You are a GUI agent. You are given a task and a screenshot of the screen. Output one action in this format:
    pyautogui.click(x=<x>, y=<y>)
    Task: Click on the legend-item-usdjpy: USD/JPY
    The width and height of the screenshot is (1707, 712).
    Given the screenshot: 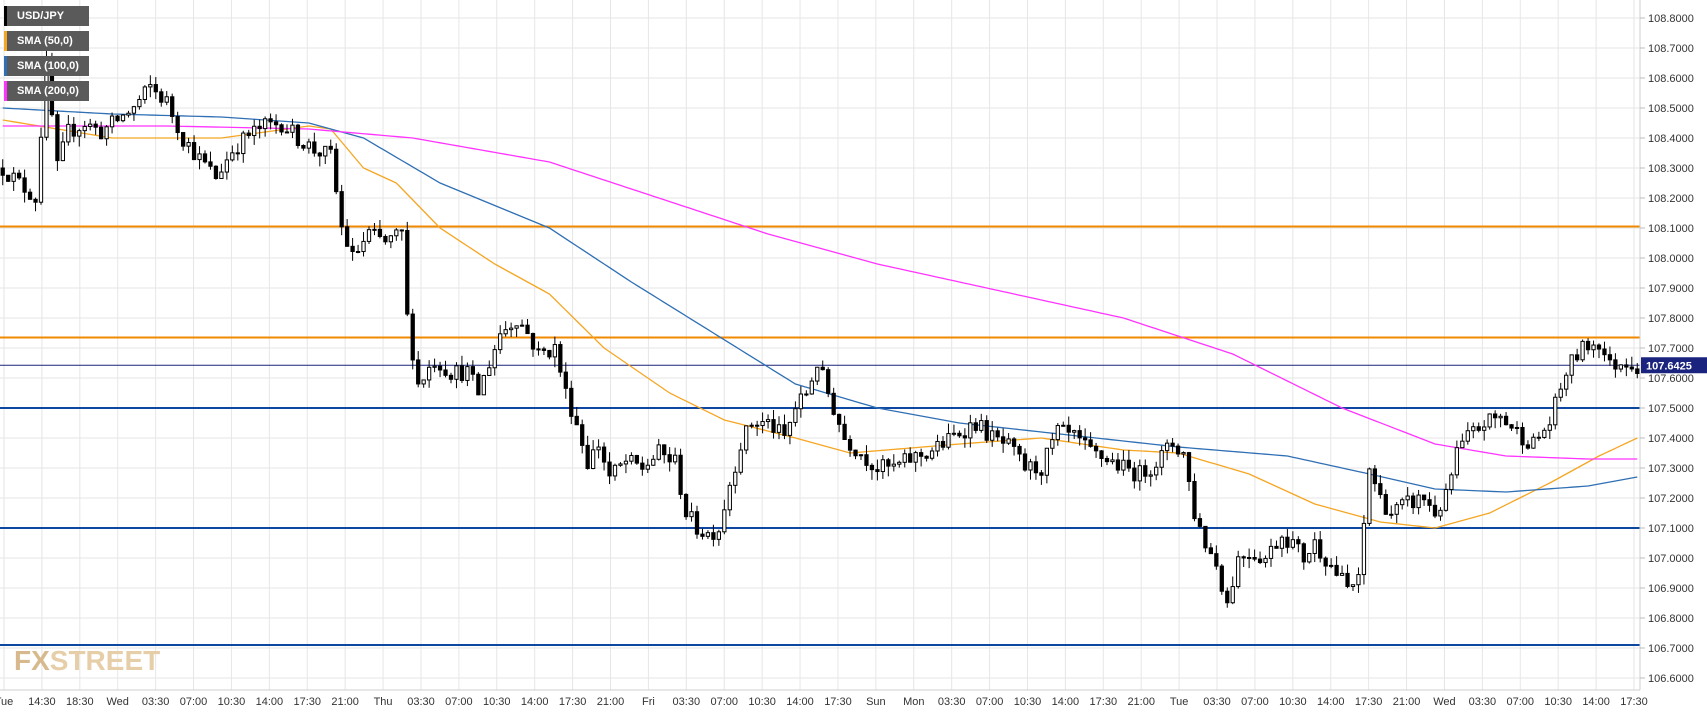 What is the action you would take?
    pyautogui.click(x=46, y=16)
    